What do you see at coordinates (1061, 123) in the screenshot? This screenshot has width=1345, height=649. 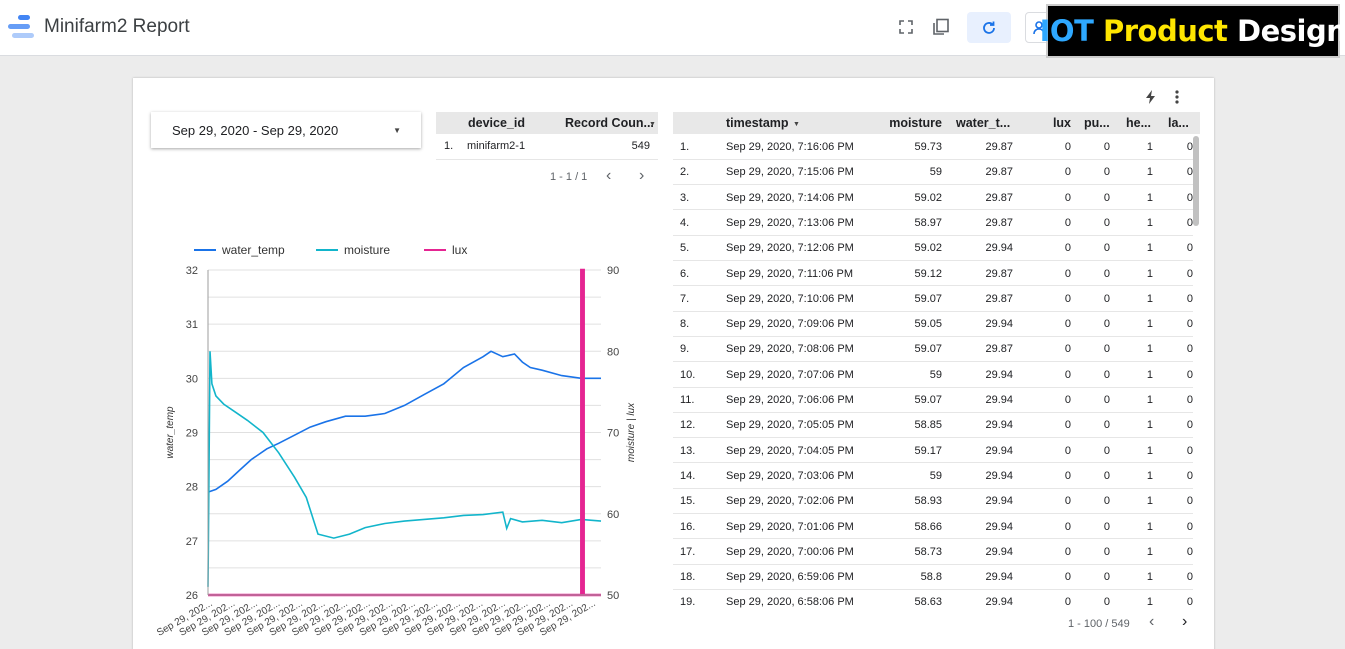 I see `col-header-lux: lux` at bounding box center [1061, 123].